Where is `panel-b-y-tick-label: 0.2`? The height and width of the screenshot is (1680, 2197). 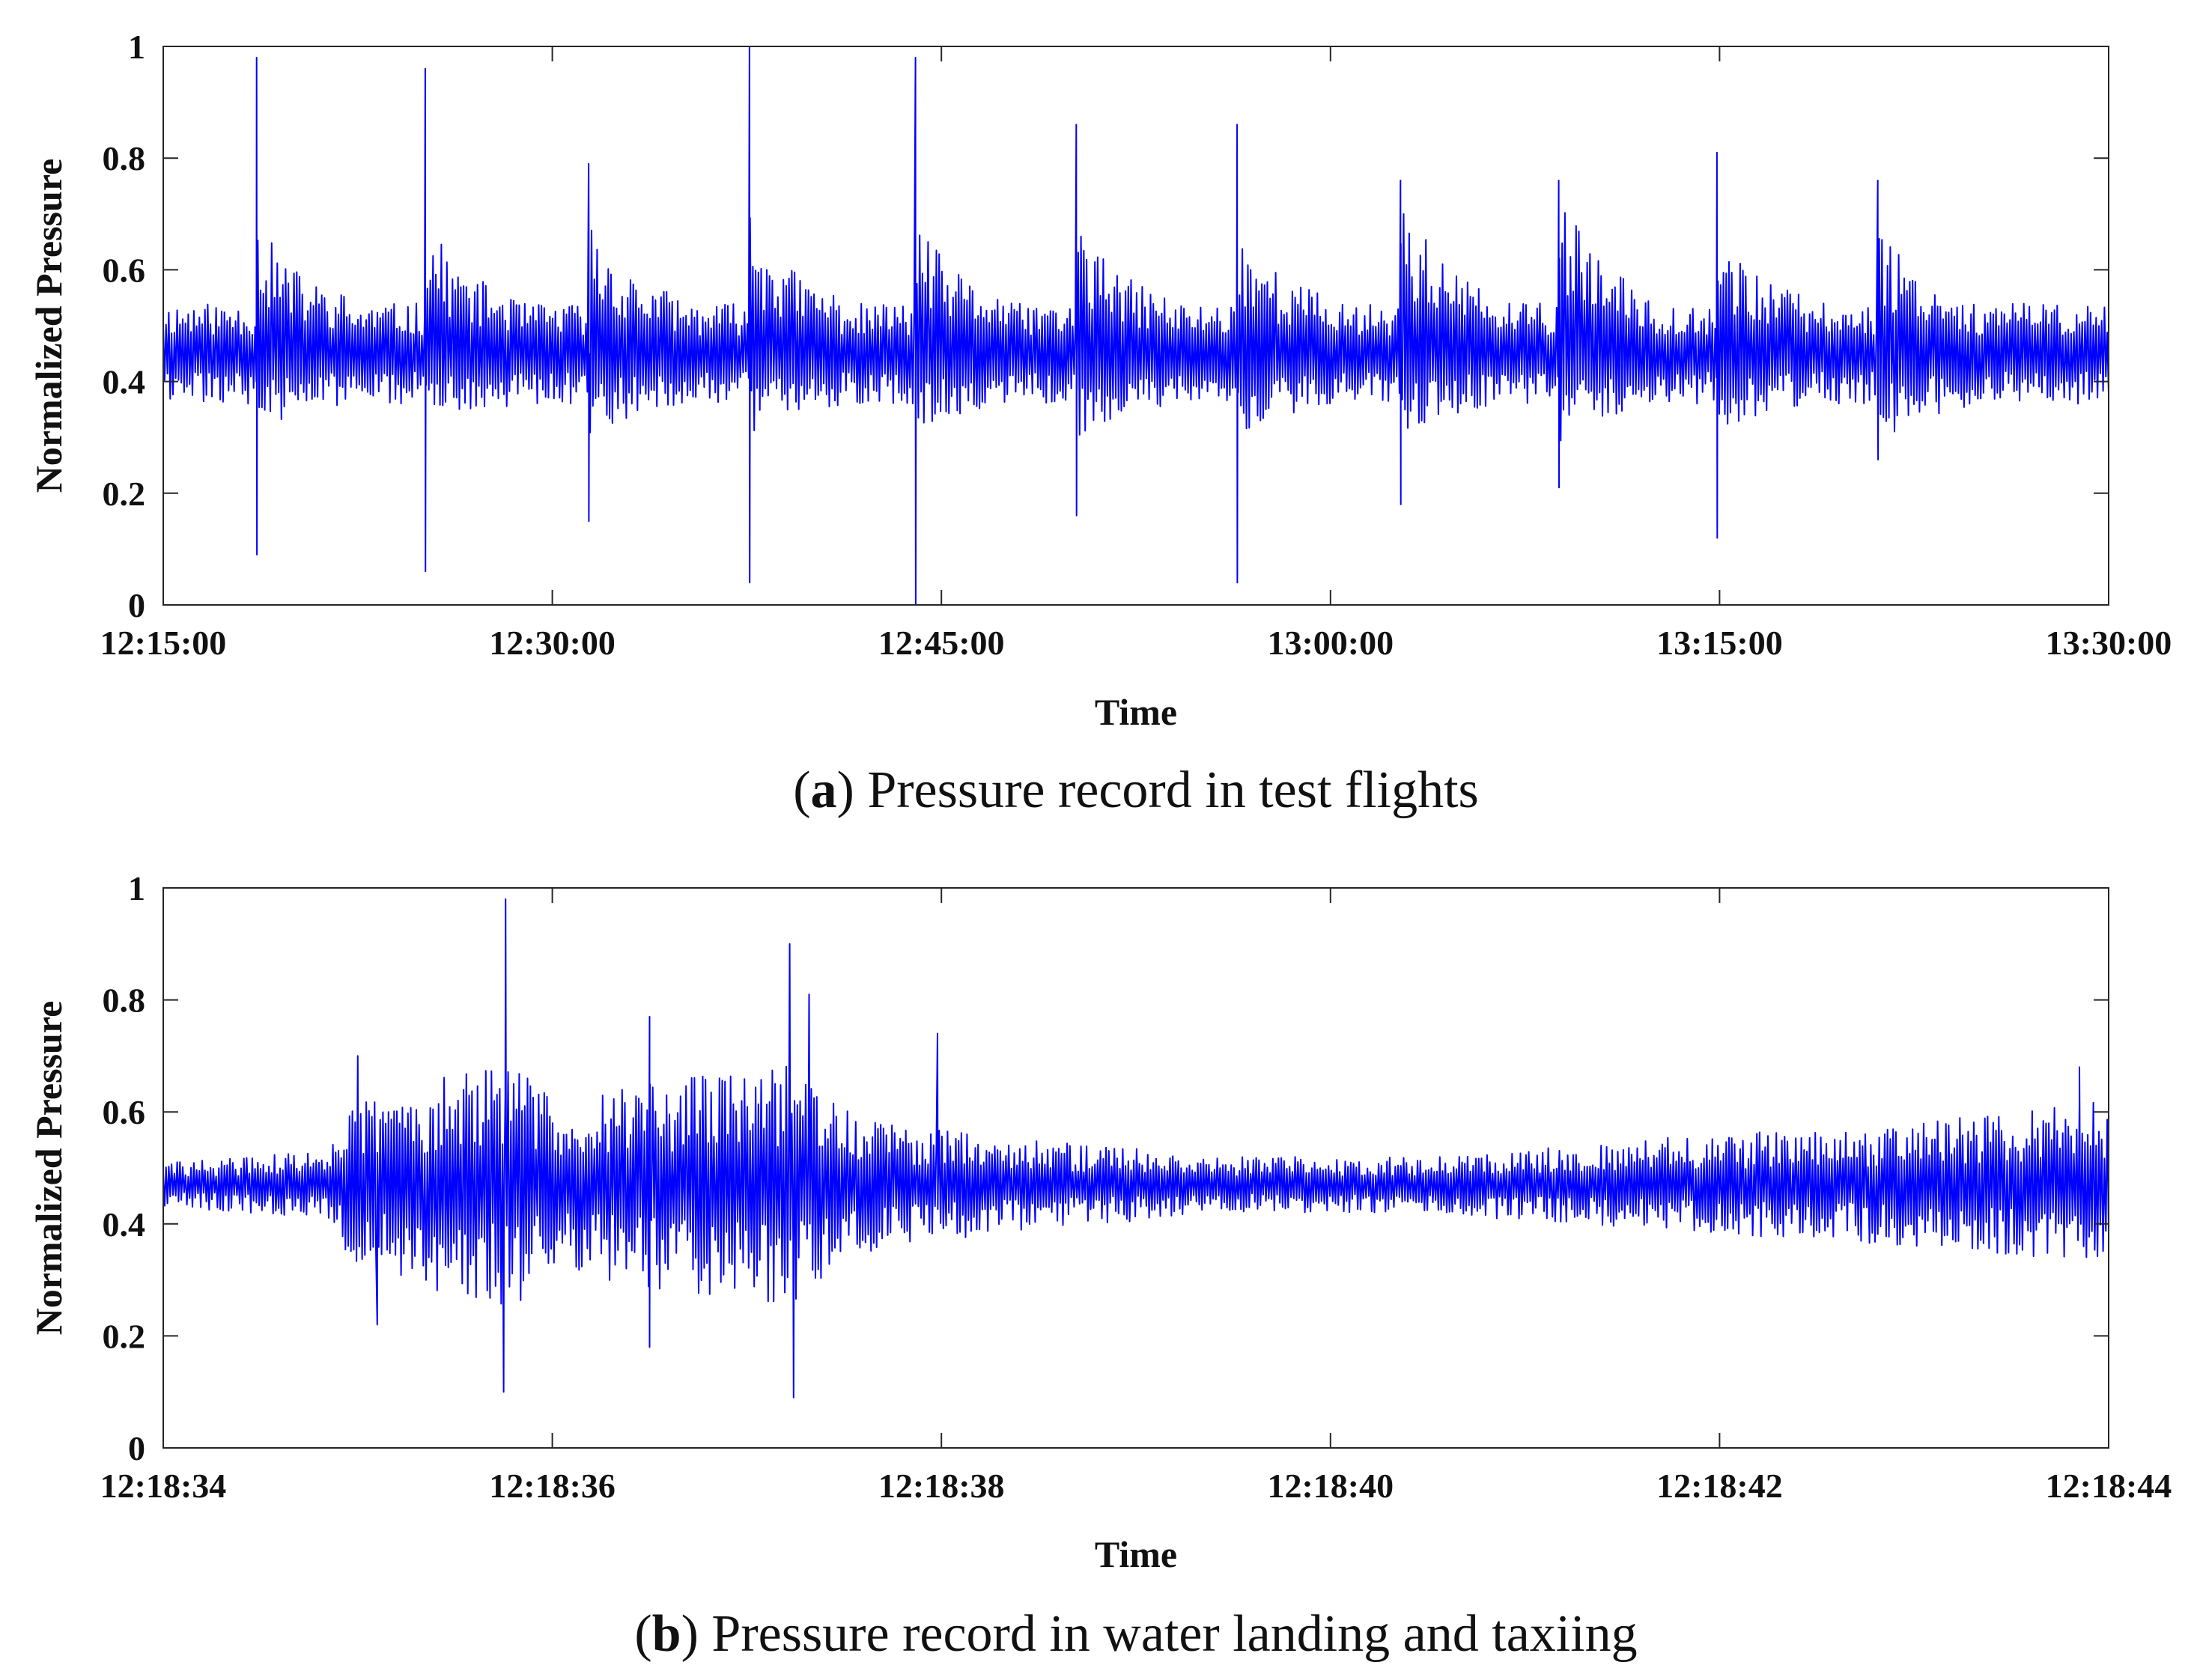 panel-b-y-tick-label: 0.2 is located at coordinates (125, 1336).